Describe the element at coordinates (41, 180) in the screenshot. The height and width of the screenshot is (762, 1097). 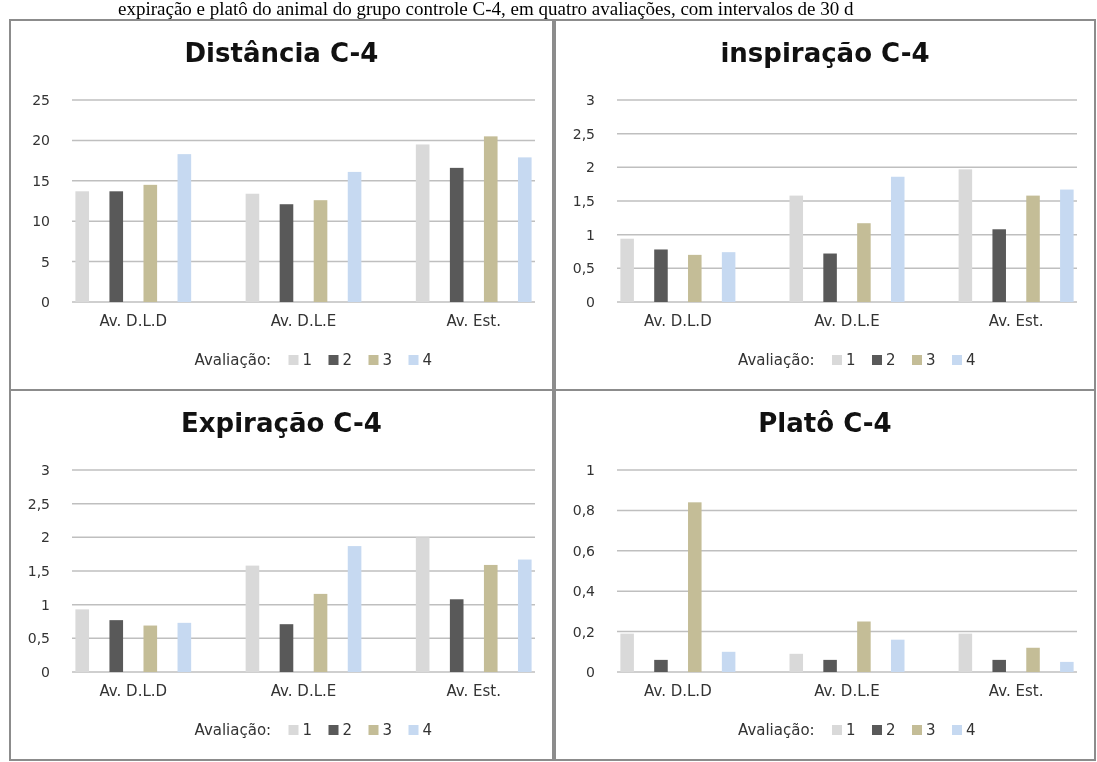
I see `y-tick-label: 15` at that location.